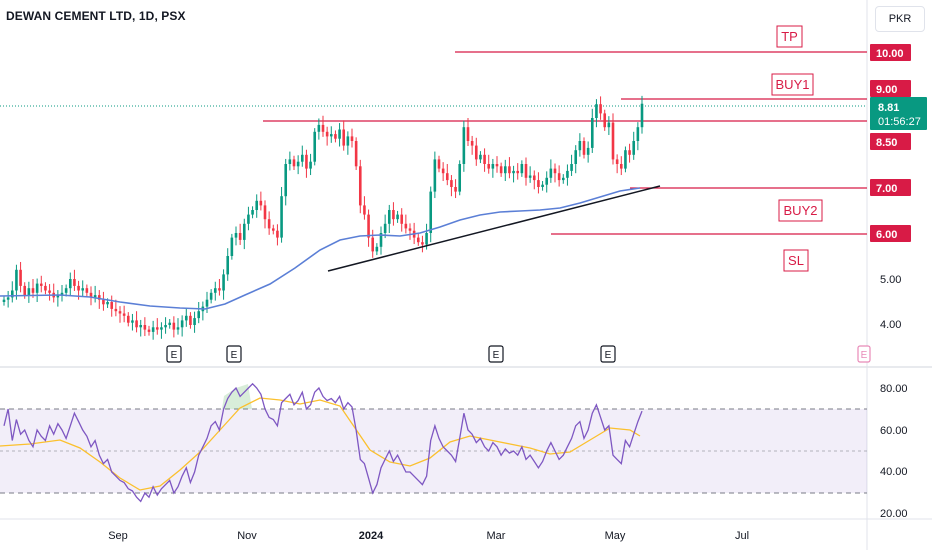  Describe the element at coordinates (900, 19) in the screenshot. I see `currency-button: PKR` at that location.